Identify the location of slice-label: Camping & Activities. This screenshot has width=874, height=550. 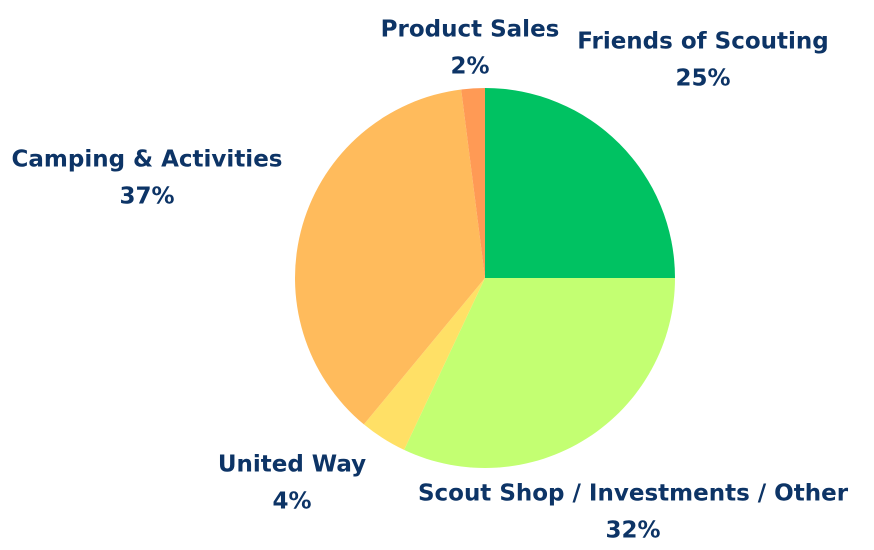
(147, 160).